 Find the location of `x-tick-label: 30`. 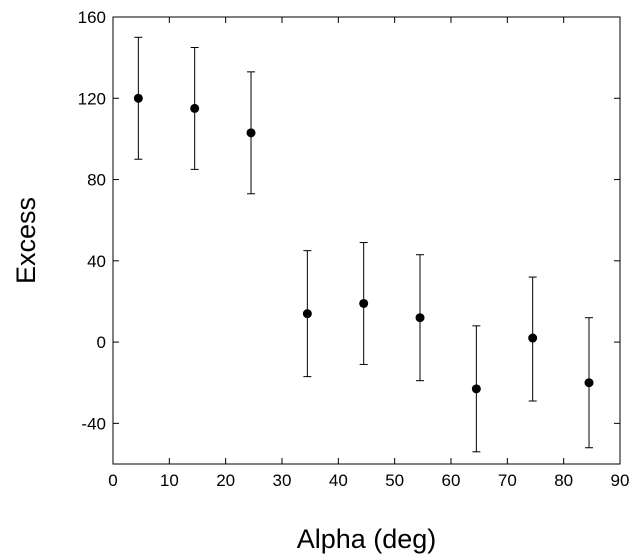

x-tick-label: 30 is located at coordinates (282, 480).